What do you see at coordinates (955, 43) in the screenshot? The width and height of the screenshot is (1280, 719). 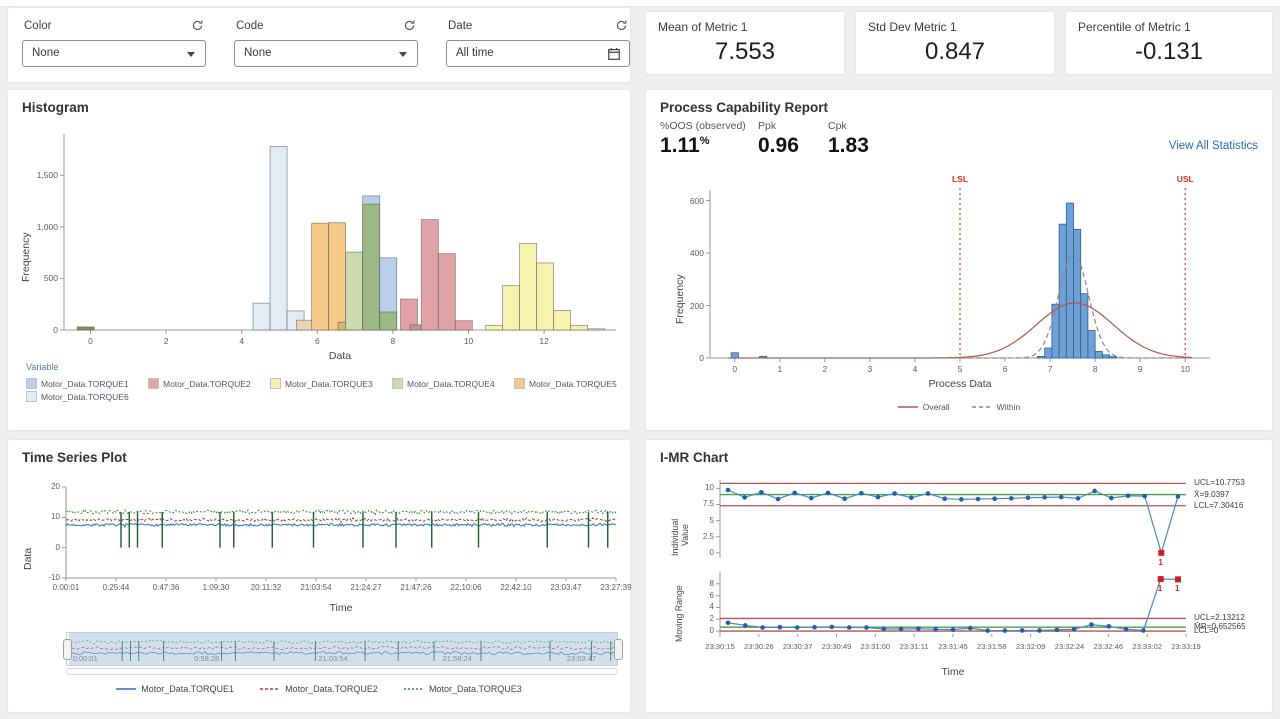 I see `metric-card-stddev: Std Dev Metric 1 0.847` at bounding box center [955, 43].